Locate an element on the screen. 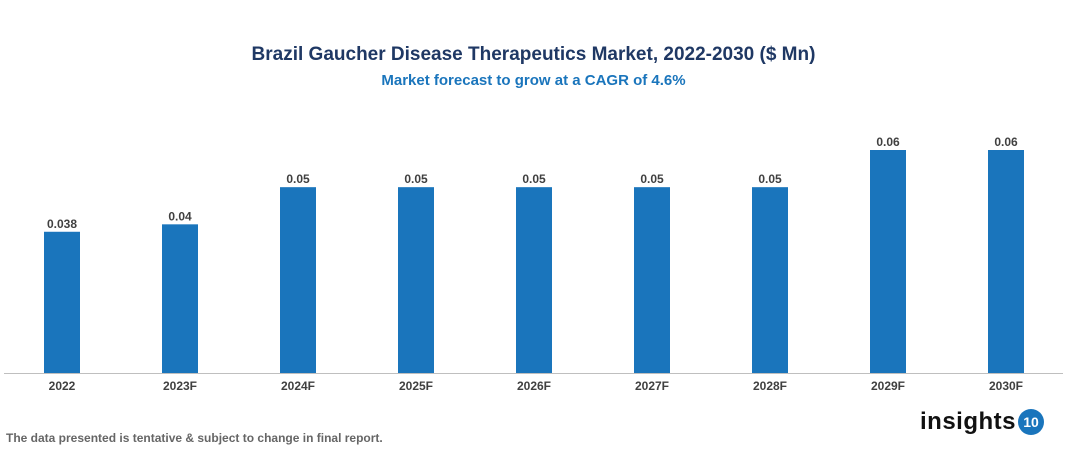  x-tick-label: 2026F is located at coordinates (534, 386).